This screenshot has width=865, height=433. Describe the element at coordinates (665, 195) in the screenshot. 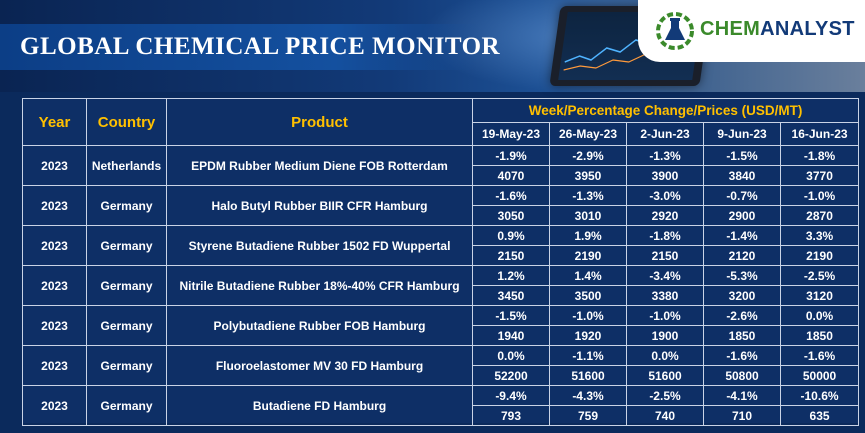

I see `change-cell: -3.0%` at that location.